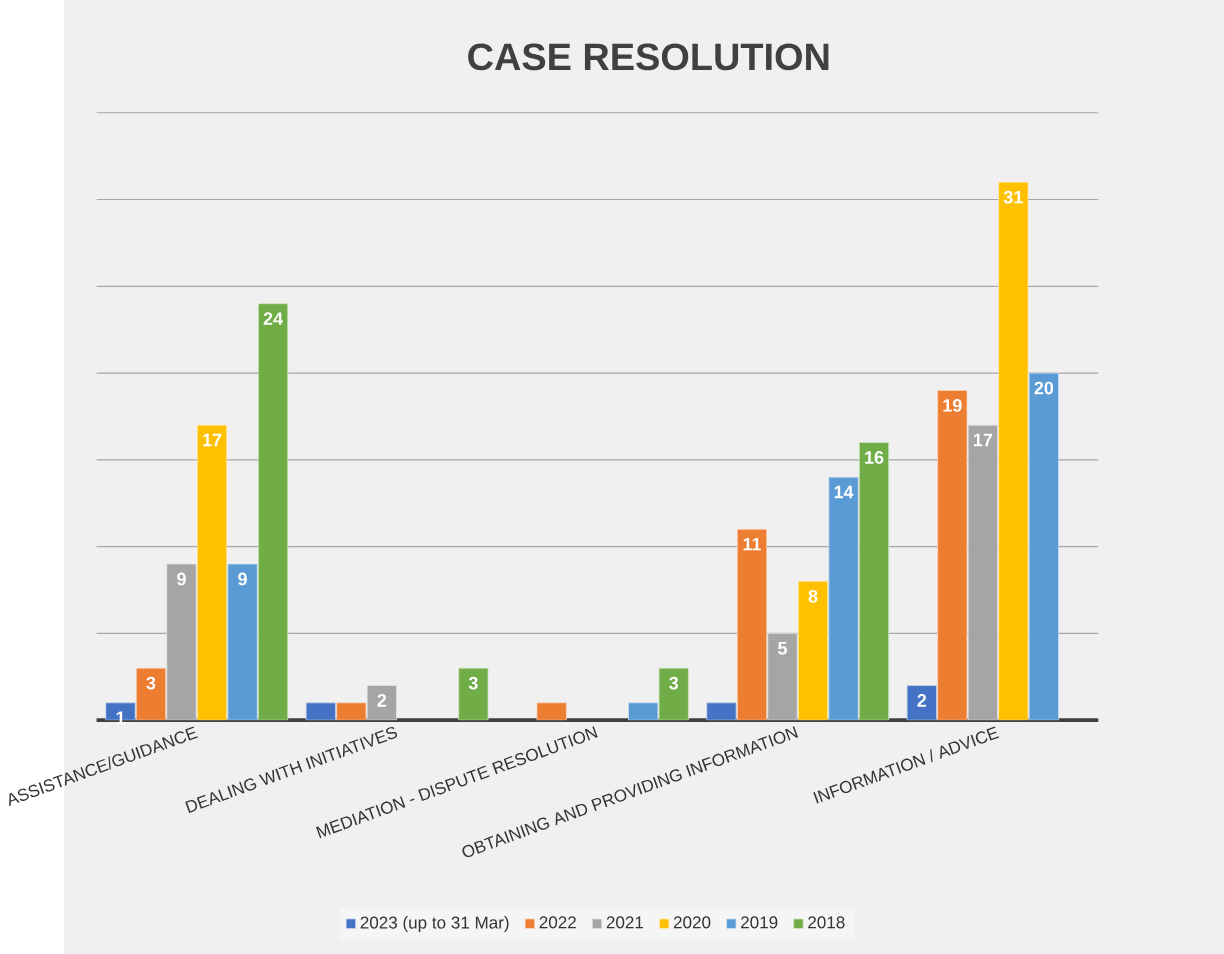 The image size is (1224, 954). I want to click on data-label: 19, so click(952, 405).